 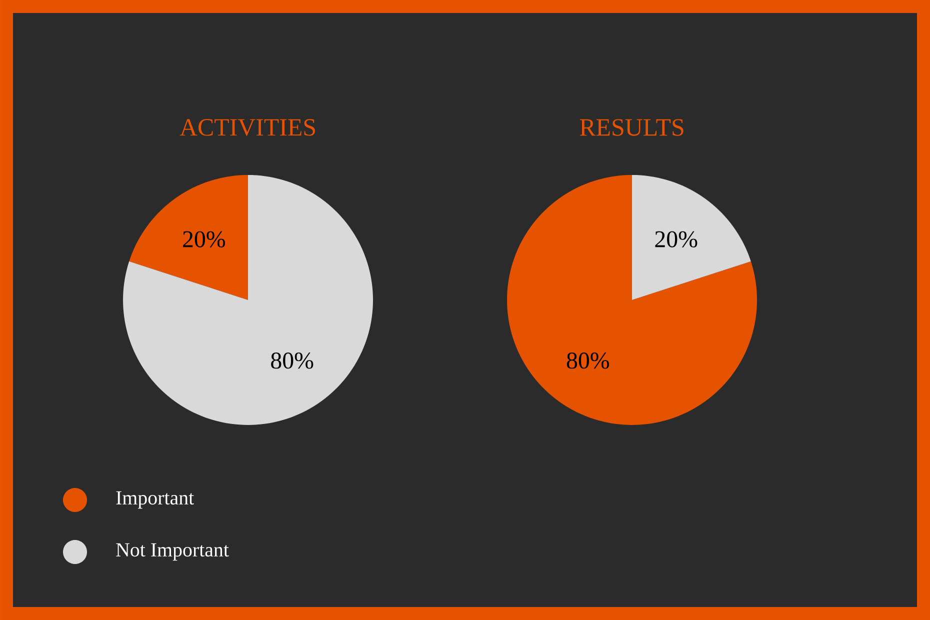 I want to click on legend-label: Not Important, so click(x=172, y=552).